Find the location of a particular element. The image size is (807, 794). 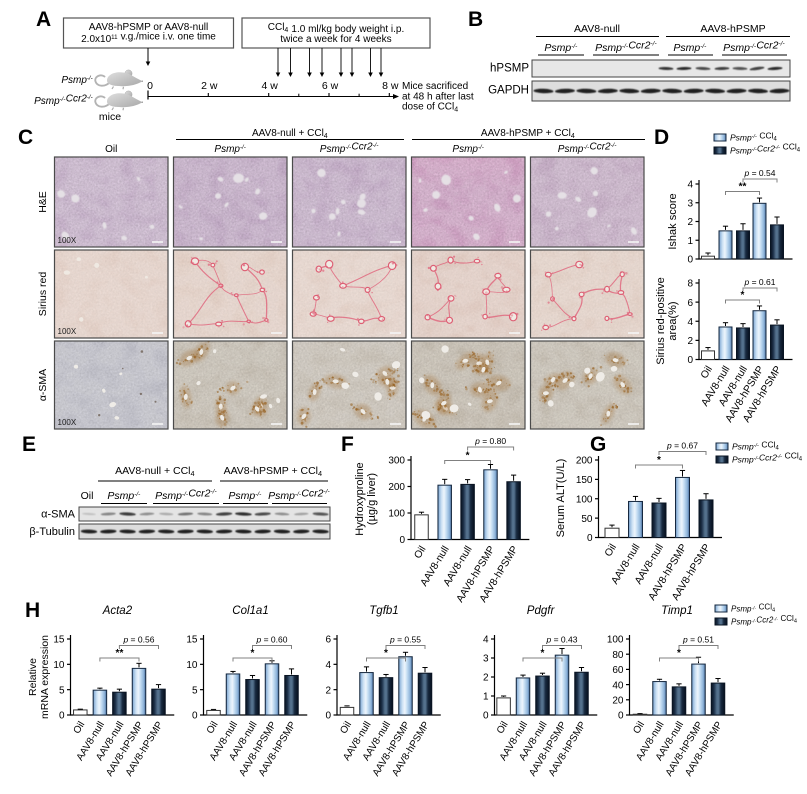

svg-text: dose of CCl4 is located at coordinates (430, 108).